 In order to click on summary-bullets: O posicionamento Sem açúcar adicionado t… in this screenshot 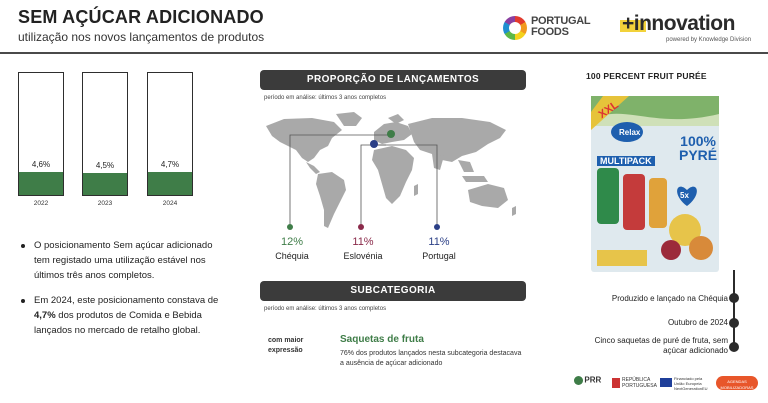, I will do `click(120, 293)`.